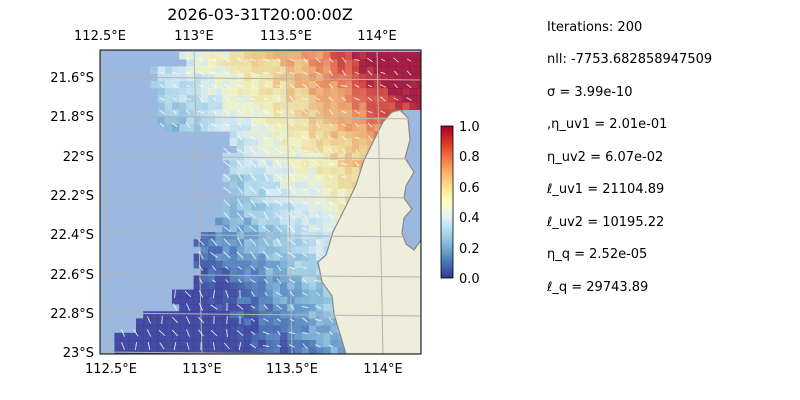  Describe the element at coordinates (198, 202) in the screenshot. I see `grid-meridian` at that location.